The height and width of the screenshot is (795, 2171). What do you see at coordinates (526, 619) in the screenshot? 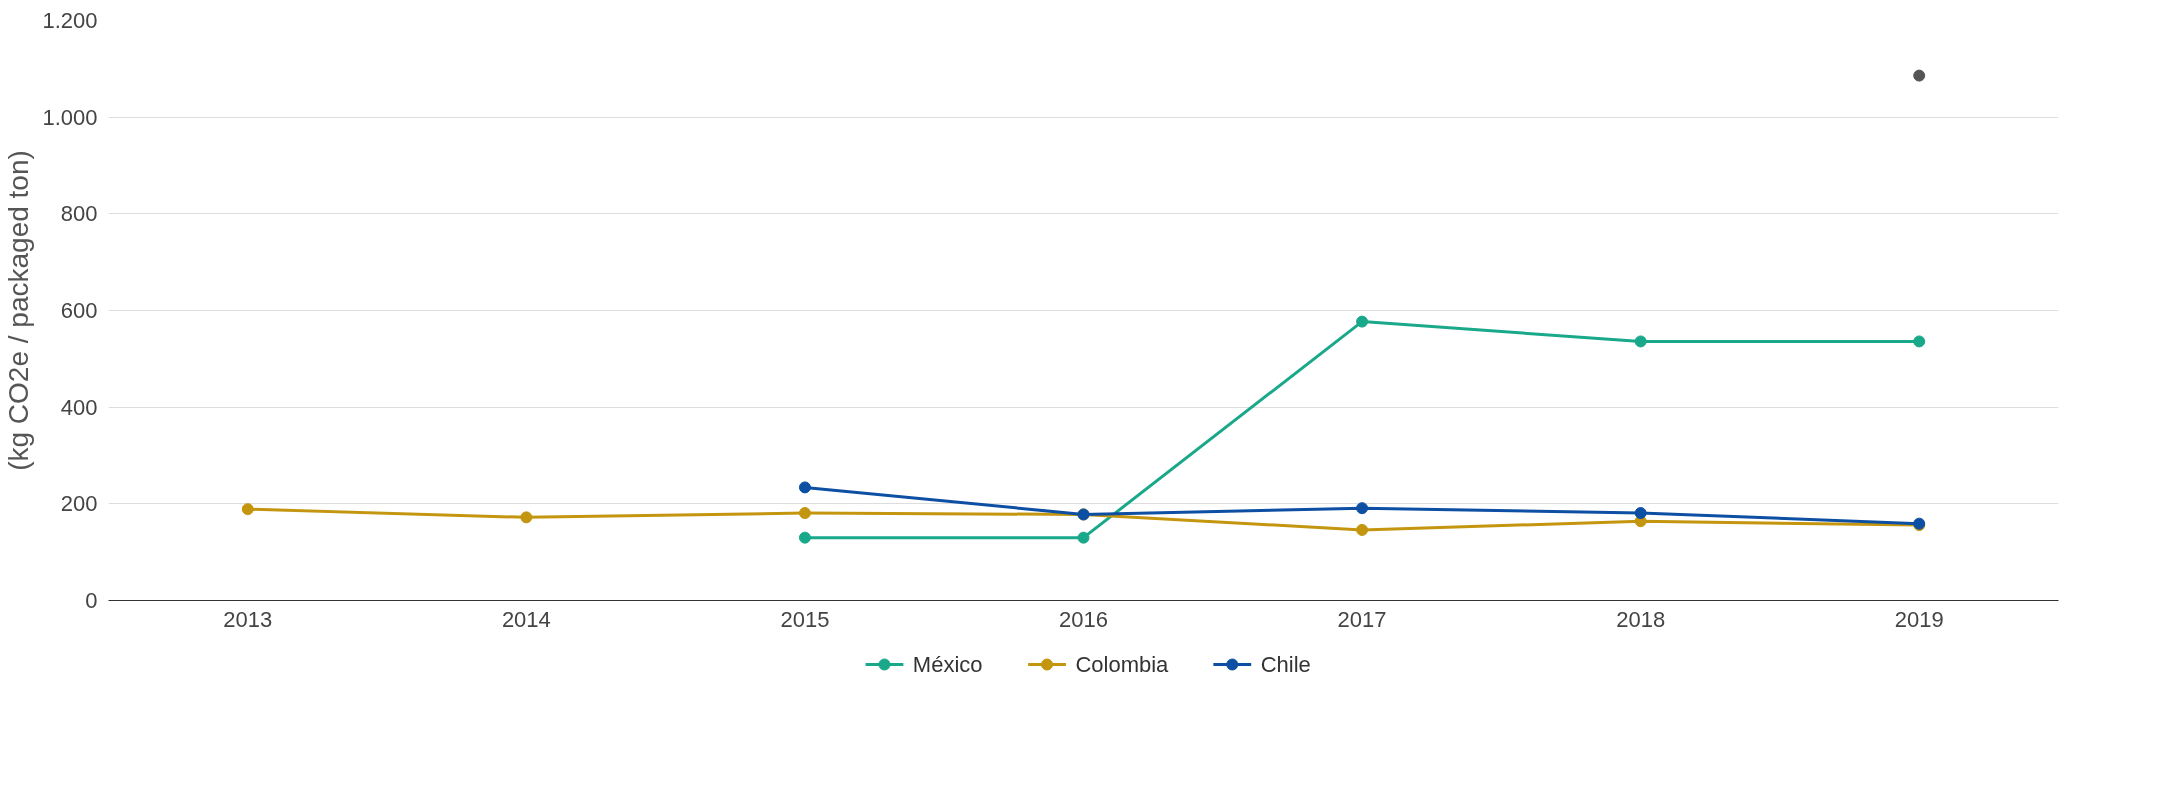
I see `x-tick-label: 2014` at bounding box center [526, 619].